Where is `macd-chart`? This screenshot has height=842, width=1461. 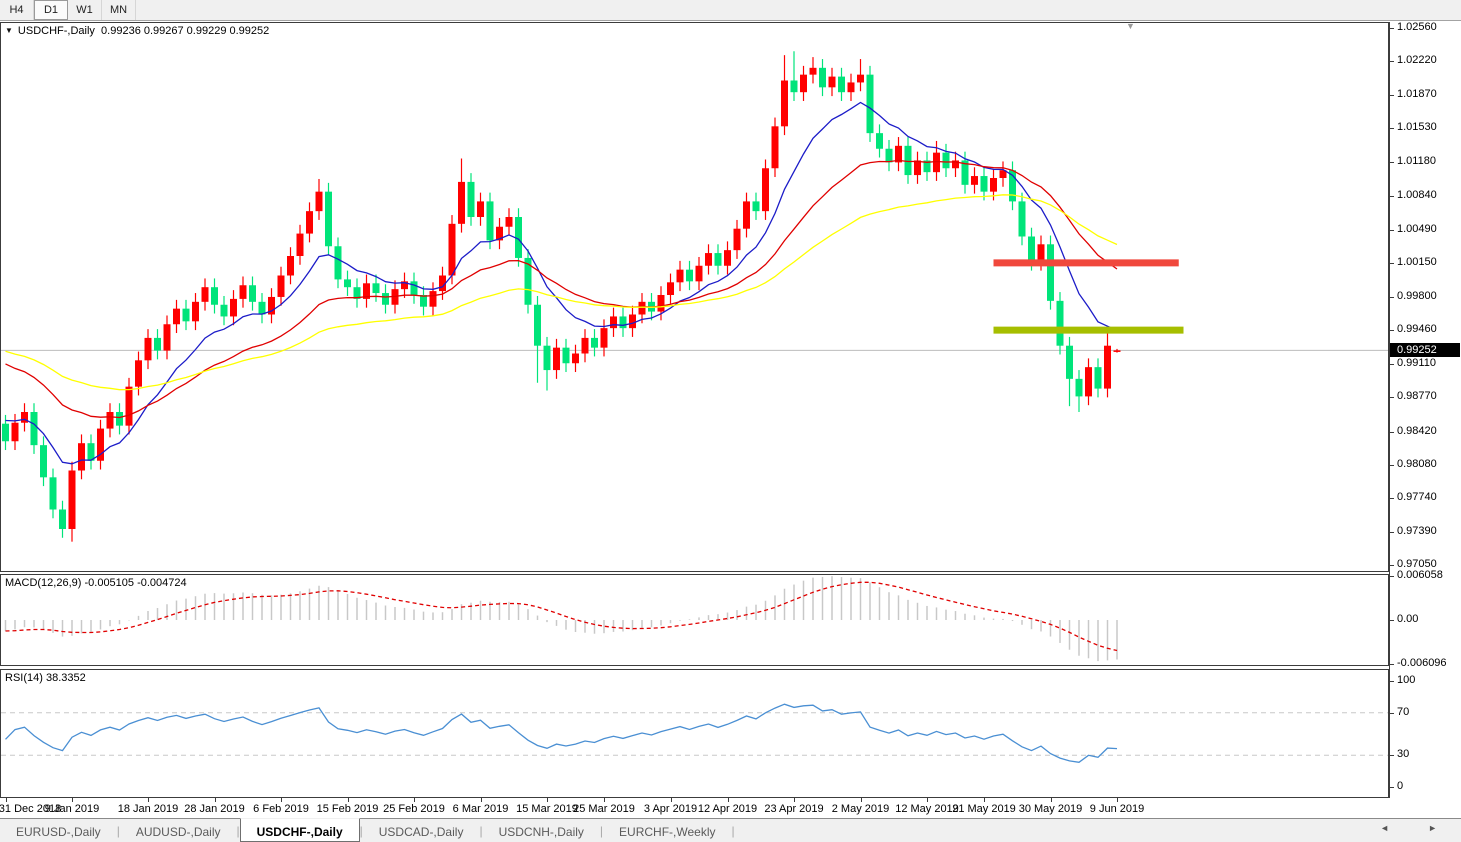 macd-chart is located at coordinates (694, 620).